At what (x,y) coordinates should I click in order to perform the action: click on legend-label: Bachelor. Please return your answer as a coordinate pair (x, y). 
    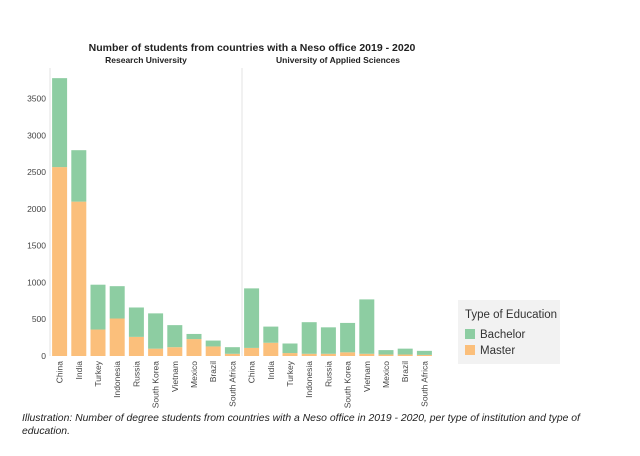
    Looking at the image, I should click on (503, 335).